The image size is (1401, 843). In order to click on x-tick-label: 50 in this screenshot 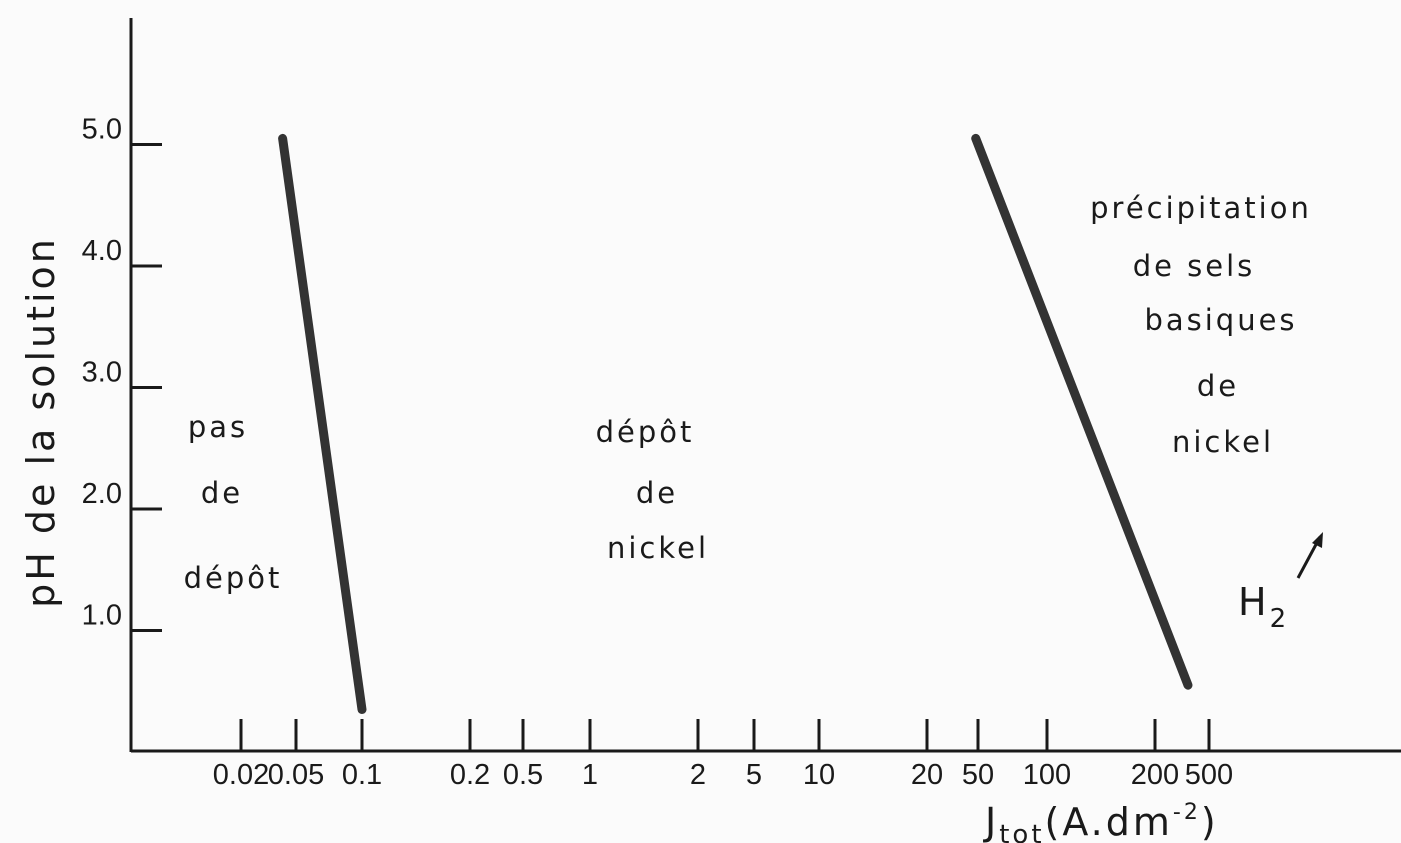, I will do `click(978, 775)`.